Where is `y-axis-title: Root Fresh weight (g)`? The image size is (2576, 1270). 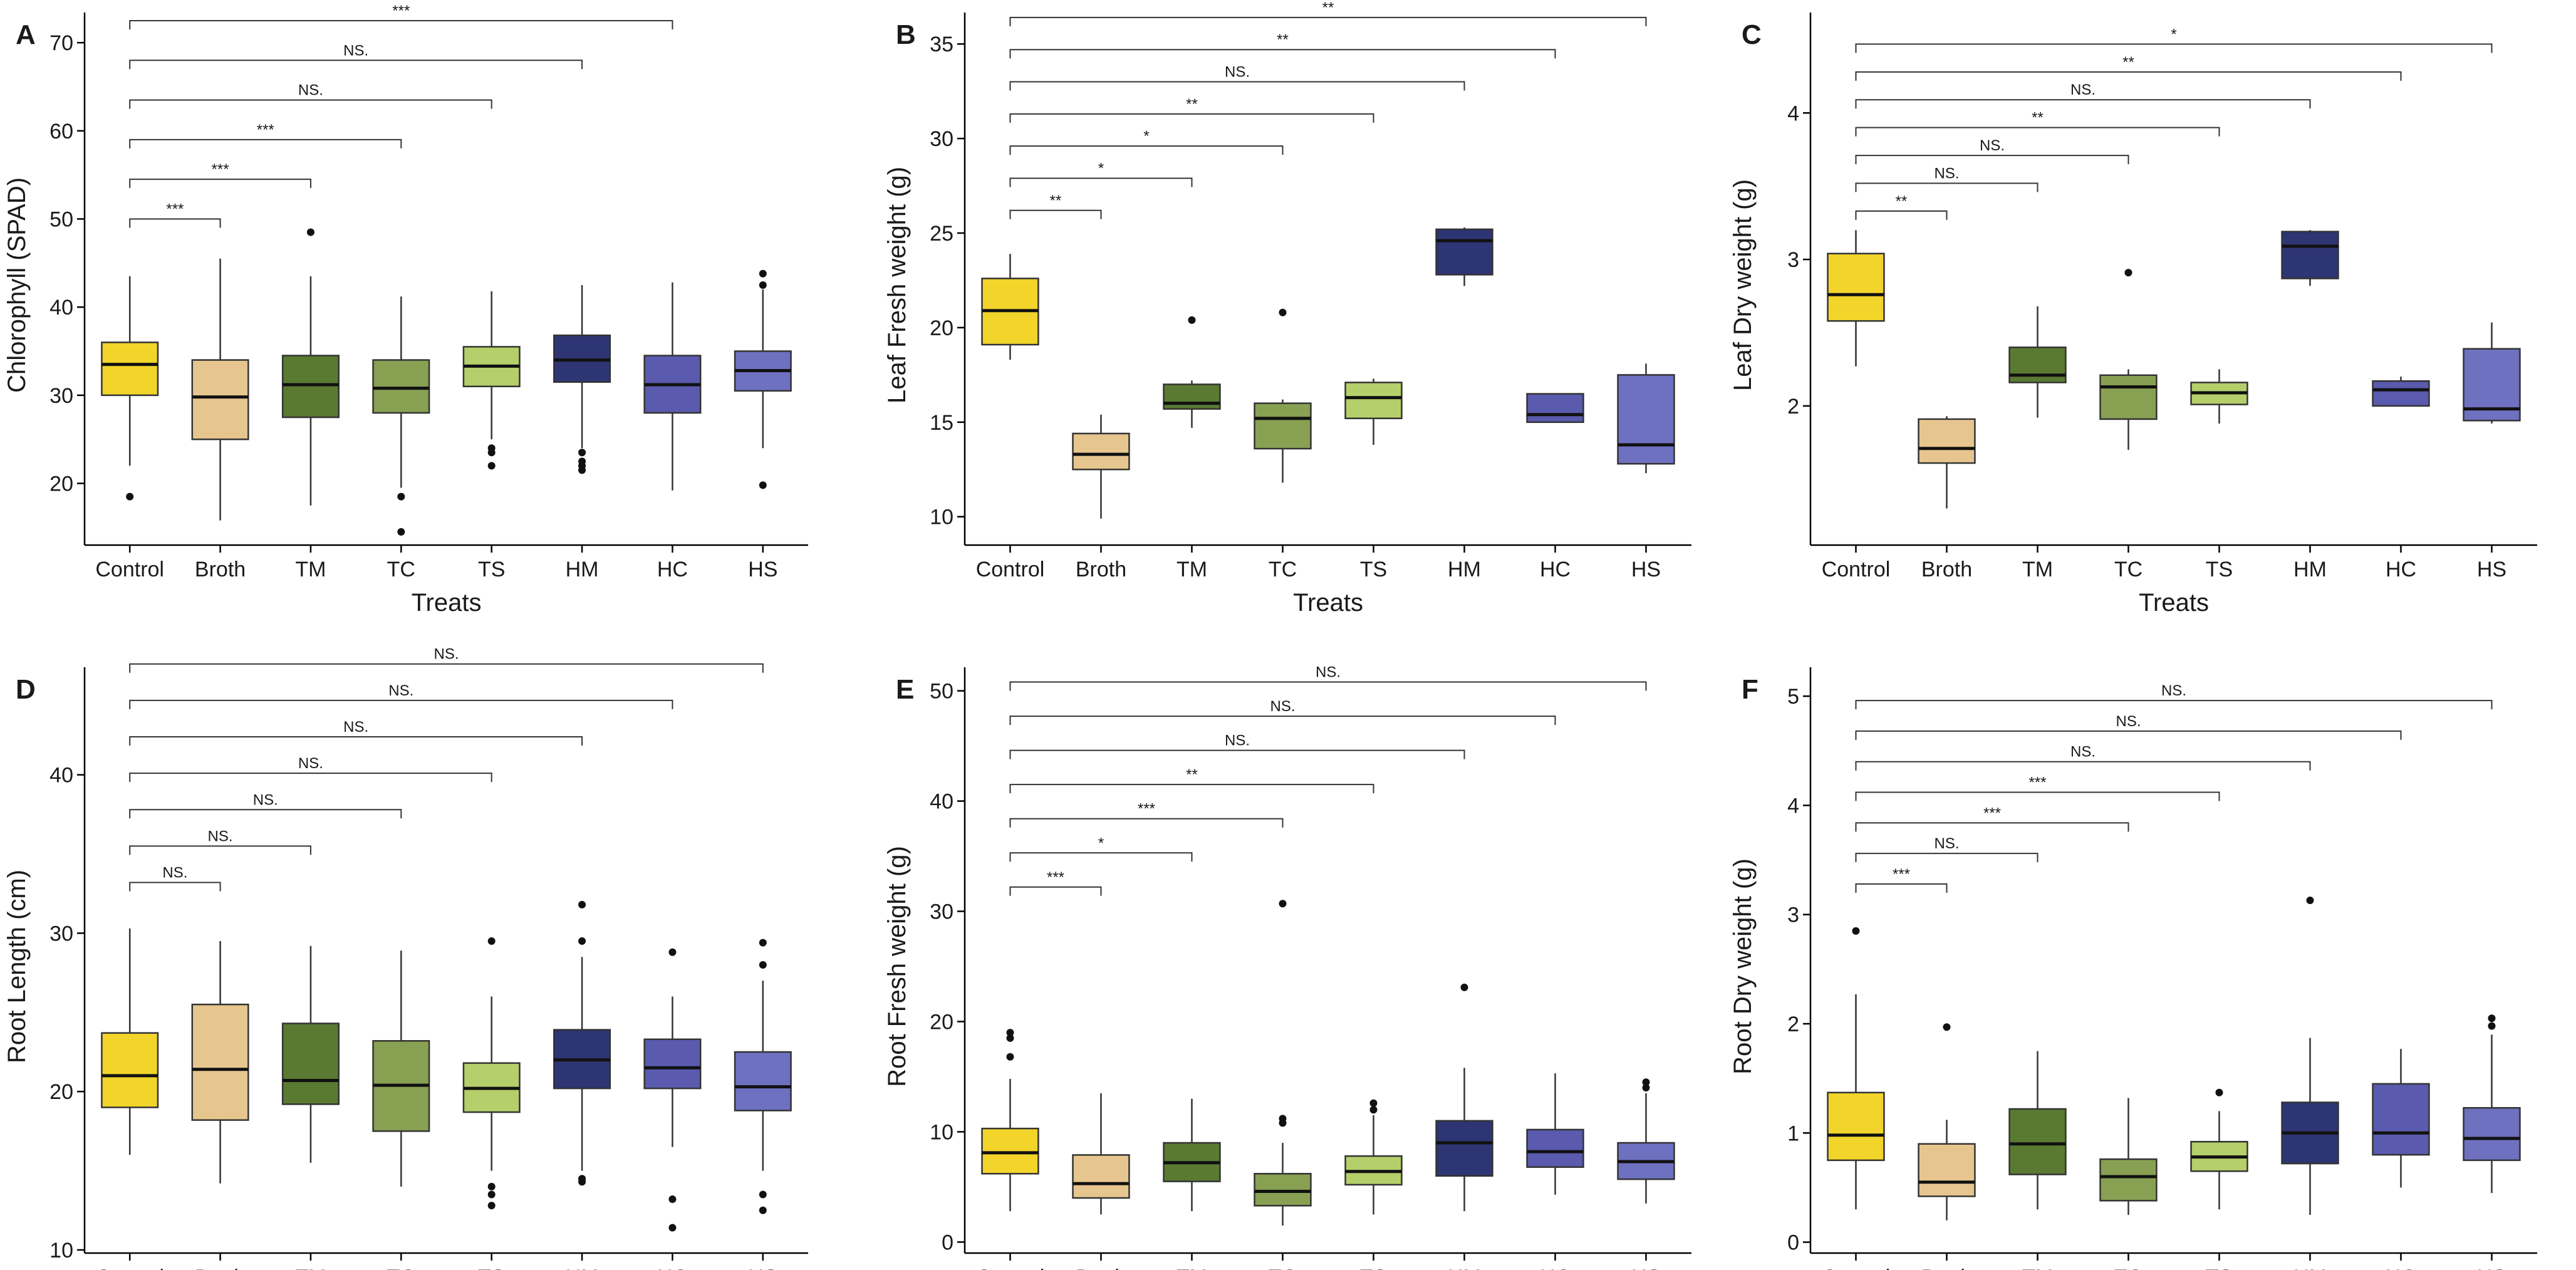 y-axis-title: Root Fresh weight (g) is located at coordinates (897, 966).